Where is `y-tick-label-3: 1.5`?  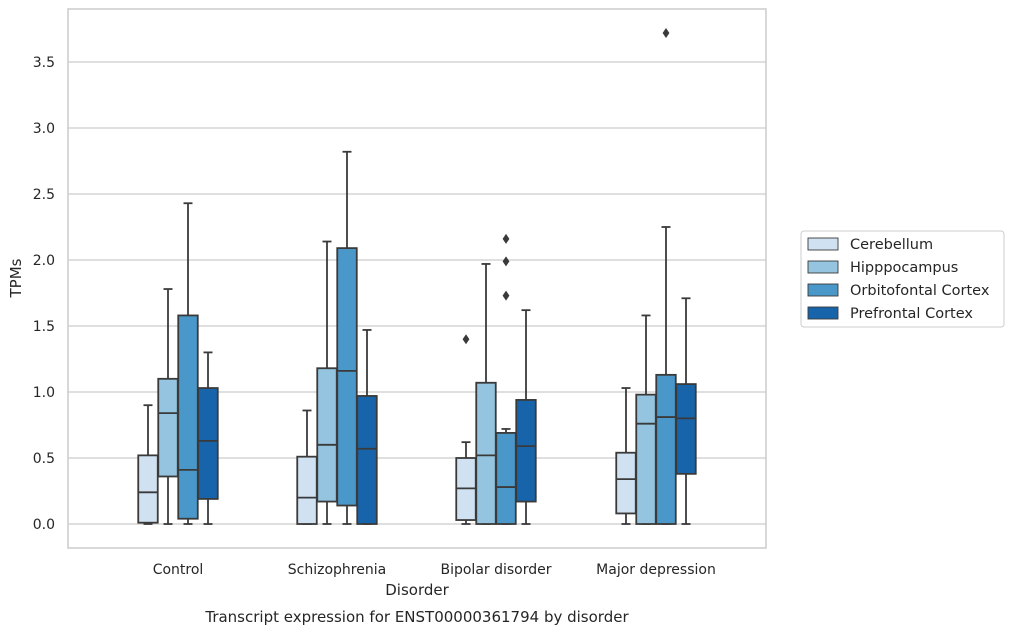 y-tick-label-3: 1.5 is located at coordinates (44, 327).